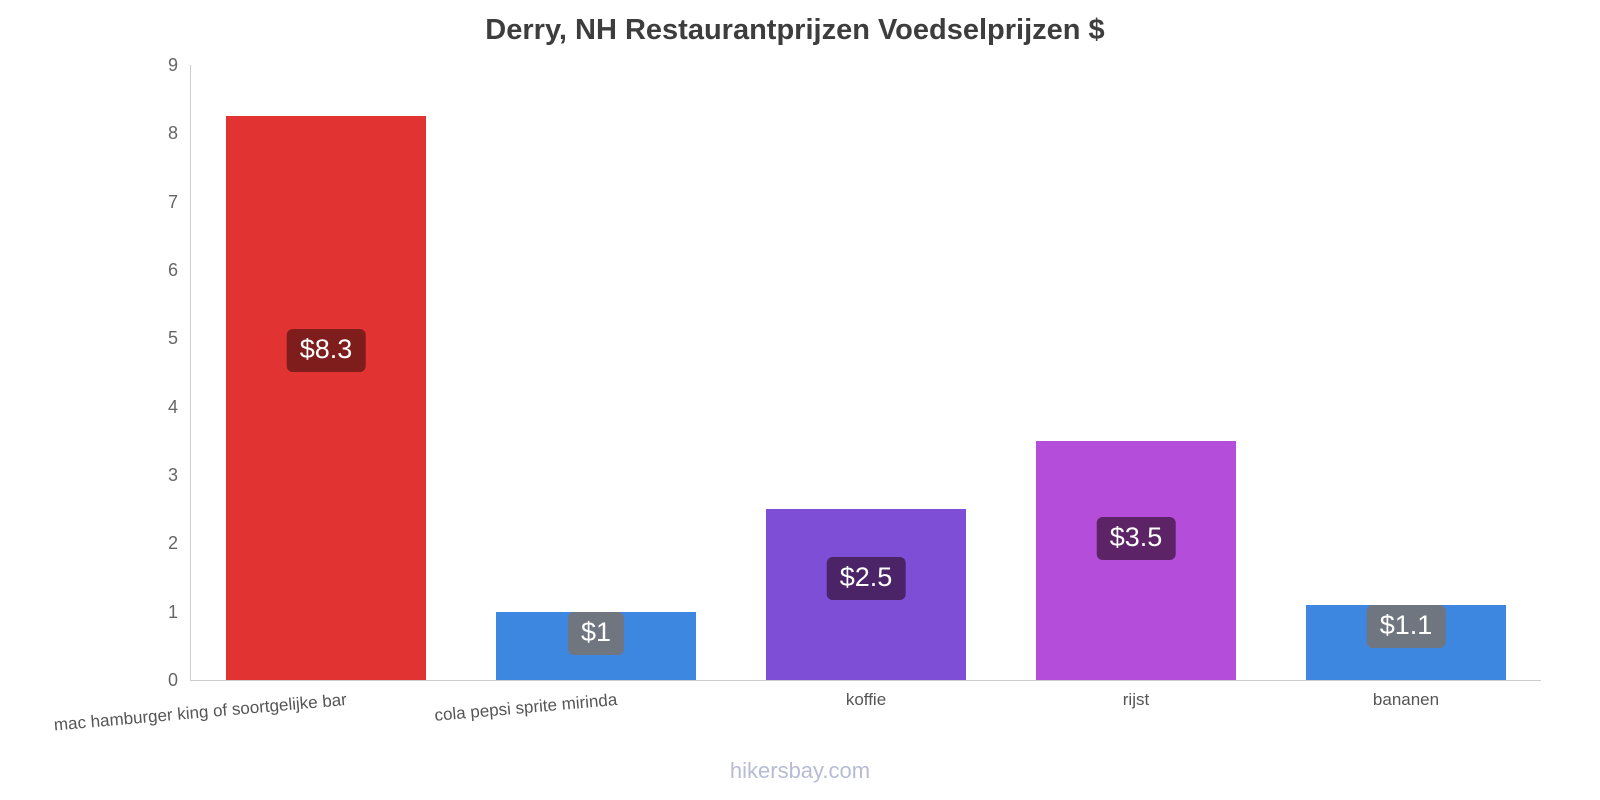  What do you see at coordinates (172, 543) in the screenshot?
I see `y-tick-label: 2` at bounding box center [172, 543].